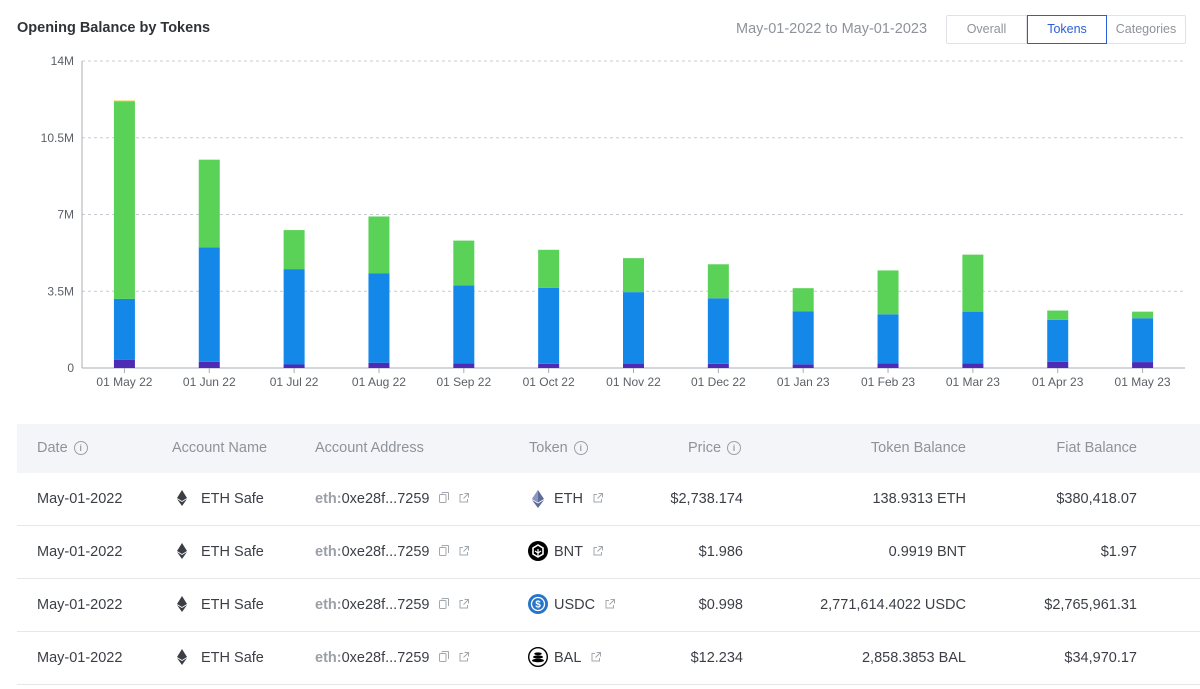 The height and width of the screenshot is (689, 1200). I want to click on address-text: 0xe28f...7259, so click(385, 658).